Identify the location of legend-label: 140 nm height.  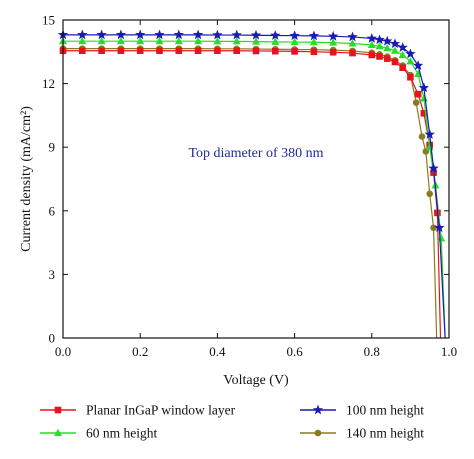
(385, 433).